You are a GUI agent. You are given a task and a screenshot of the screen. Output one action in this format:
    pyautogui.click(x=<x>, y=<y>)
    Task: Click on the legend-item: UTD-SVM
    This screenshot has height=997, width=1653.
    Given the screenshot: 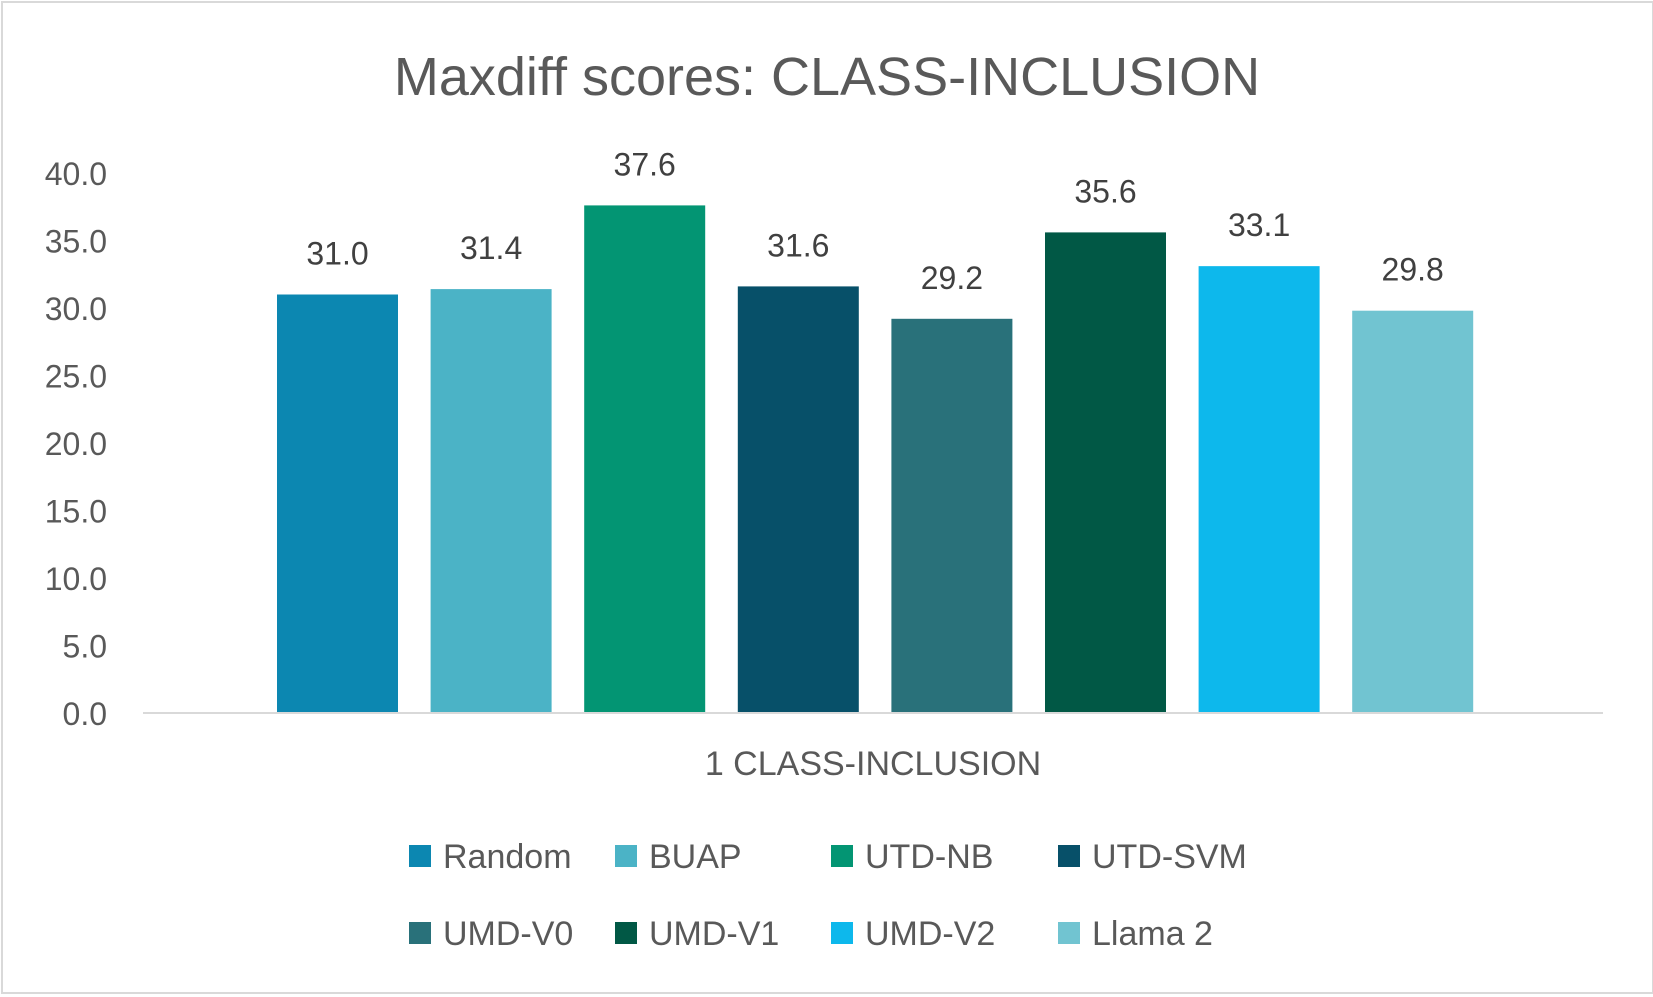 What is the action you would take?
    pyautogui.click(x=1152, y=857)
    